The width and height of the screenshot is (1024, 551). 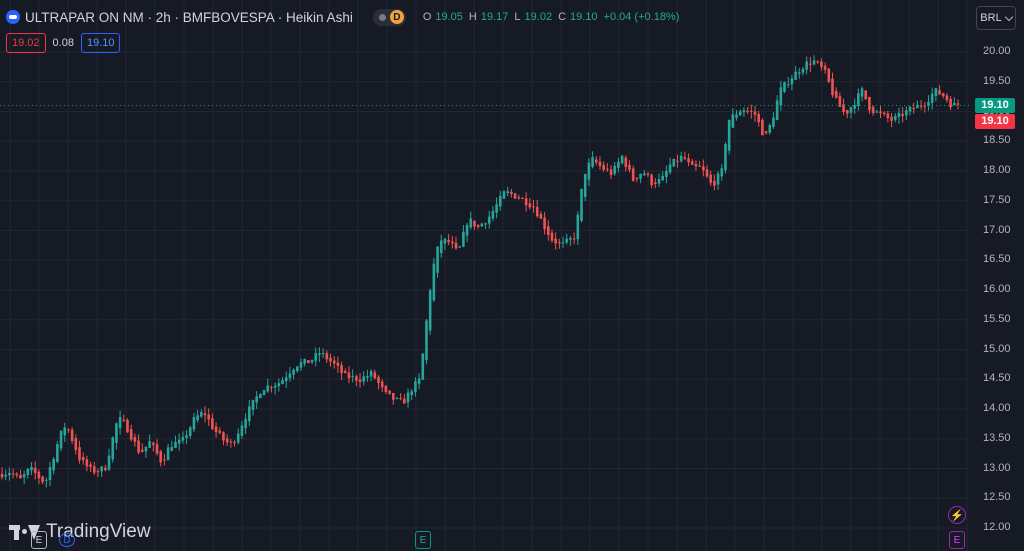 What do you see at coordinates (997, 437) in the screenshot?
I see `price-axis-tick: 13.50` at bounding box center [997, 437].